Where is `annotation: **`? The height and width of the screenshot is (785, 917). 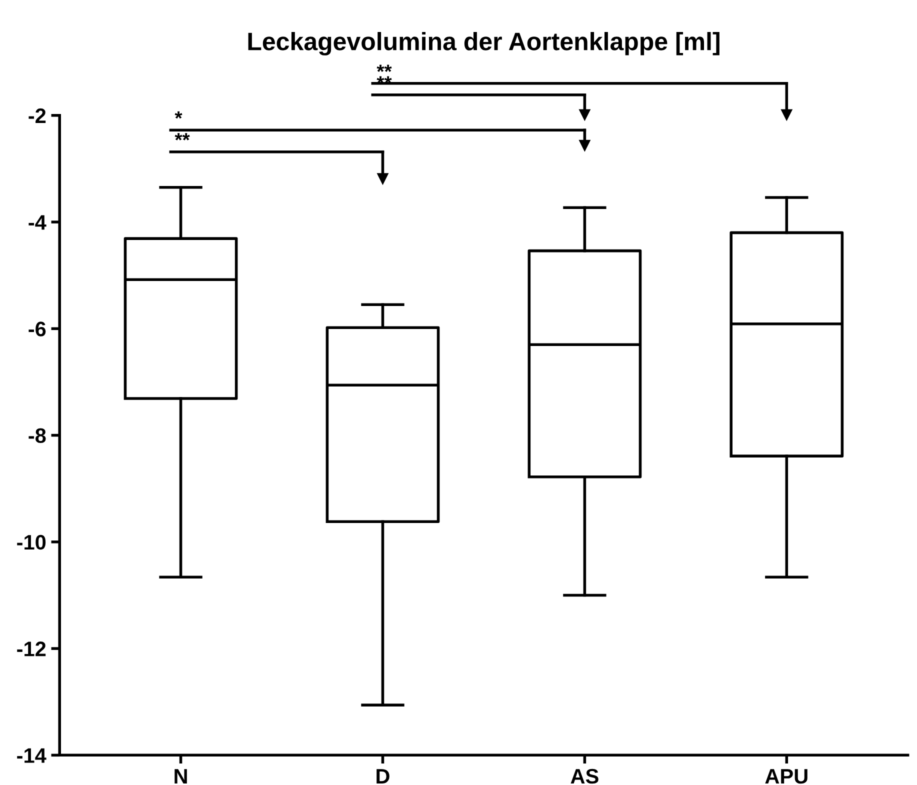
annotation: ** is located at coordinates (182, 136).